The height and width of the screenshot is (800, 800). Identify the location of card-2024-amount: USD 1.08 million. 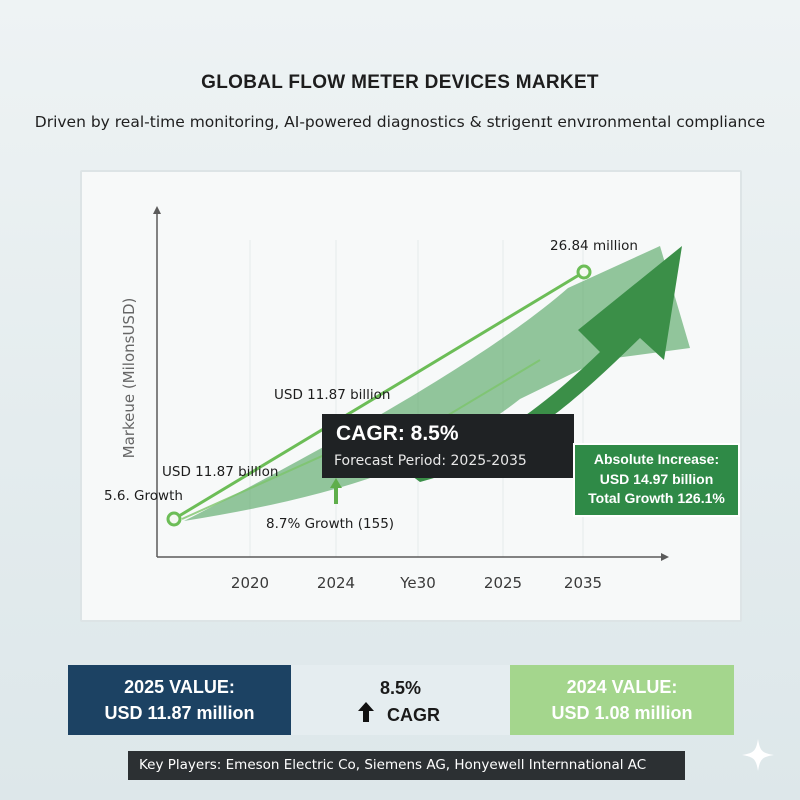
(622, 713).